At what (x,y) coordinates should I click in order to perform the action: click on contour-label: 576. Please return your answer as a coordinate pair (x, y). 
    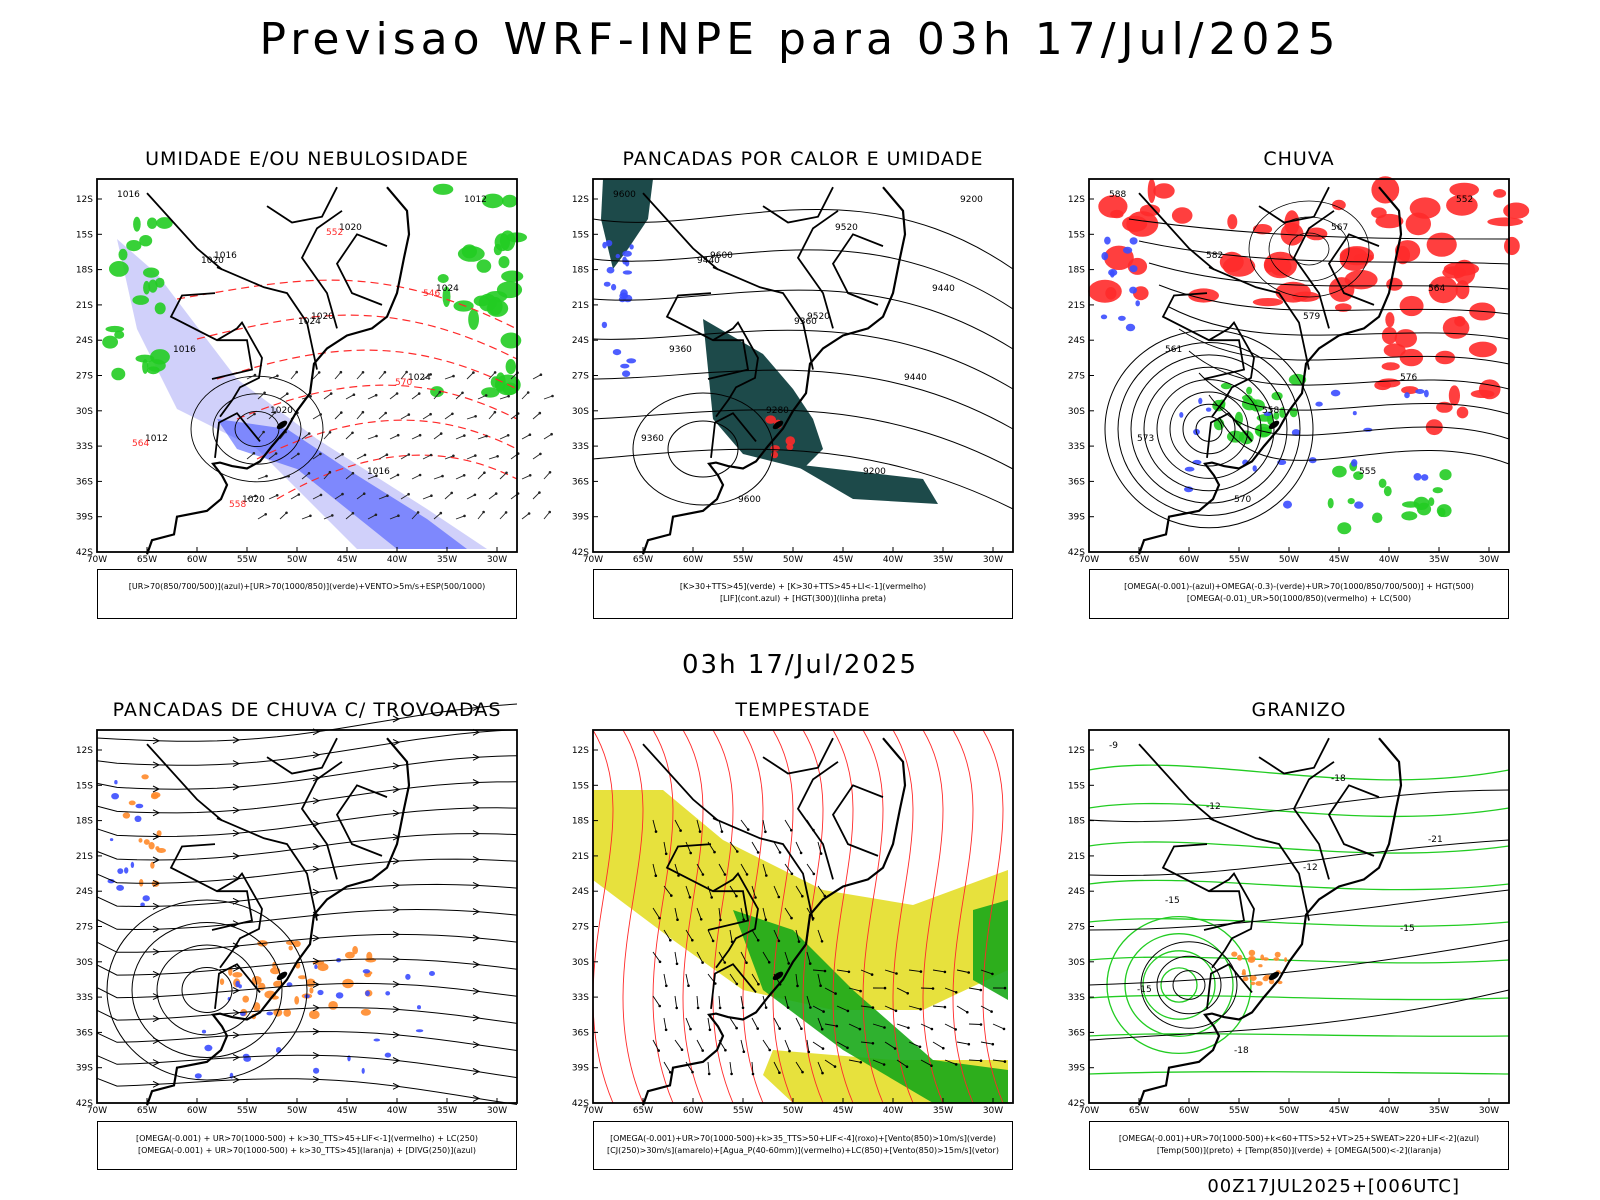
    Looking at the image, I should click on (1408, 378).